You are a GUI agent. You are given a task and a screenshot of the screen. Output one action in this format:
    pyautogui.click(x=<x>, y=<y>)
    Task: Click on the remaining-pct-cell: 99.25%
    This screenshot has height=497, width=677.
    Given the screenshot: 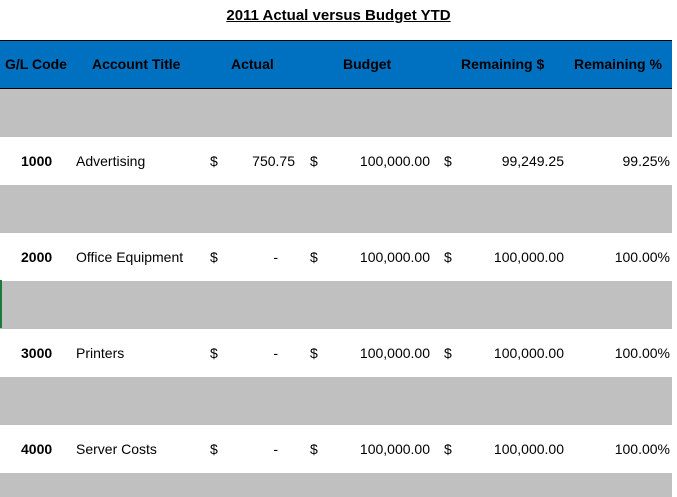 What is the action you would take?
    pyautogui.click(x=646, y=161)
    